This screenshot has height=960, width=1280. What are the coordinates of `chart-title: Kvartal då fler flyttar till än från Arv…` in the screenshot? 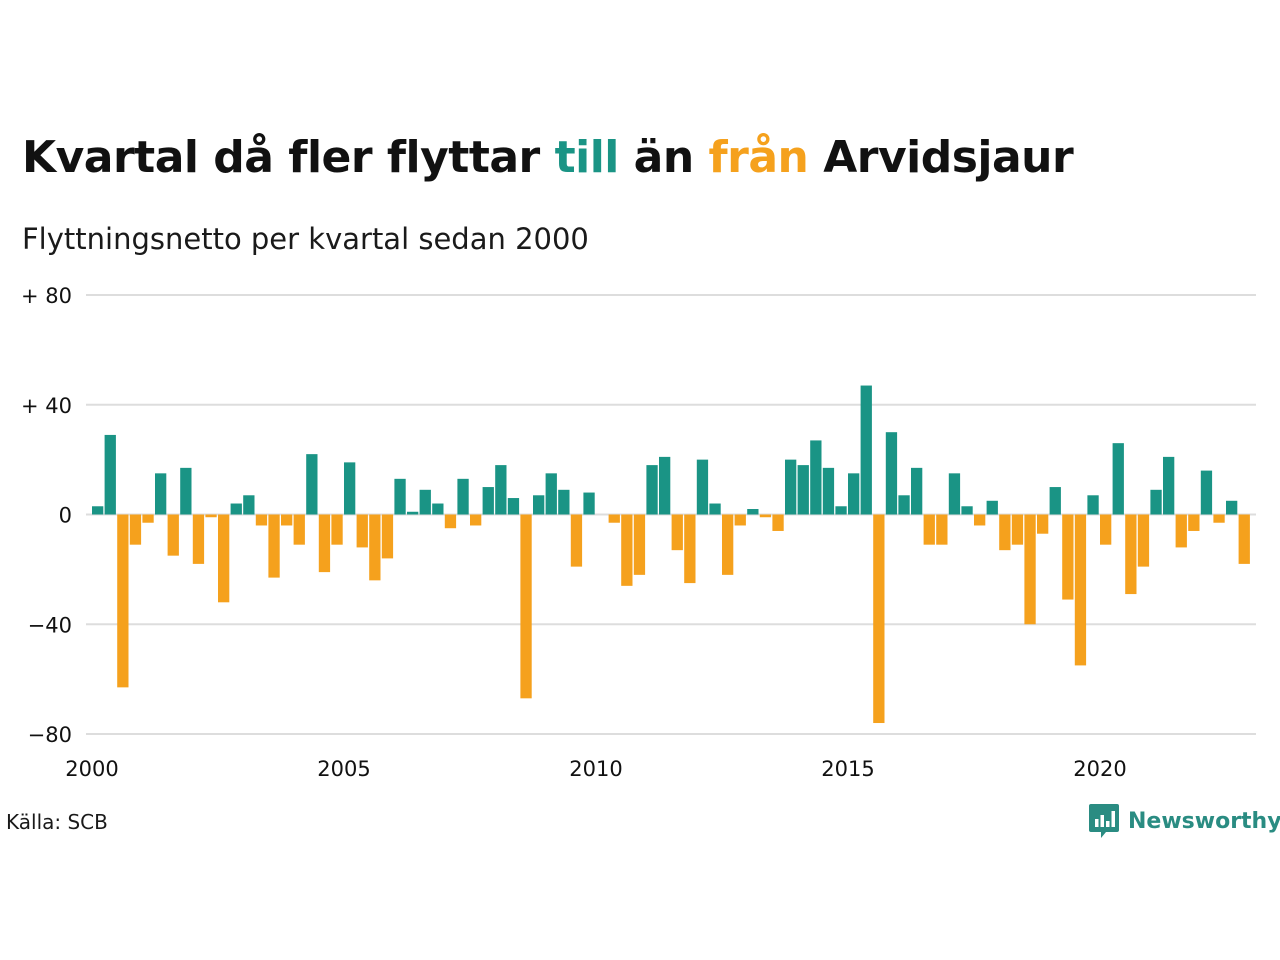 It's located at (548, 157).